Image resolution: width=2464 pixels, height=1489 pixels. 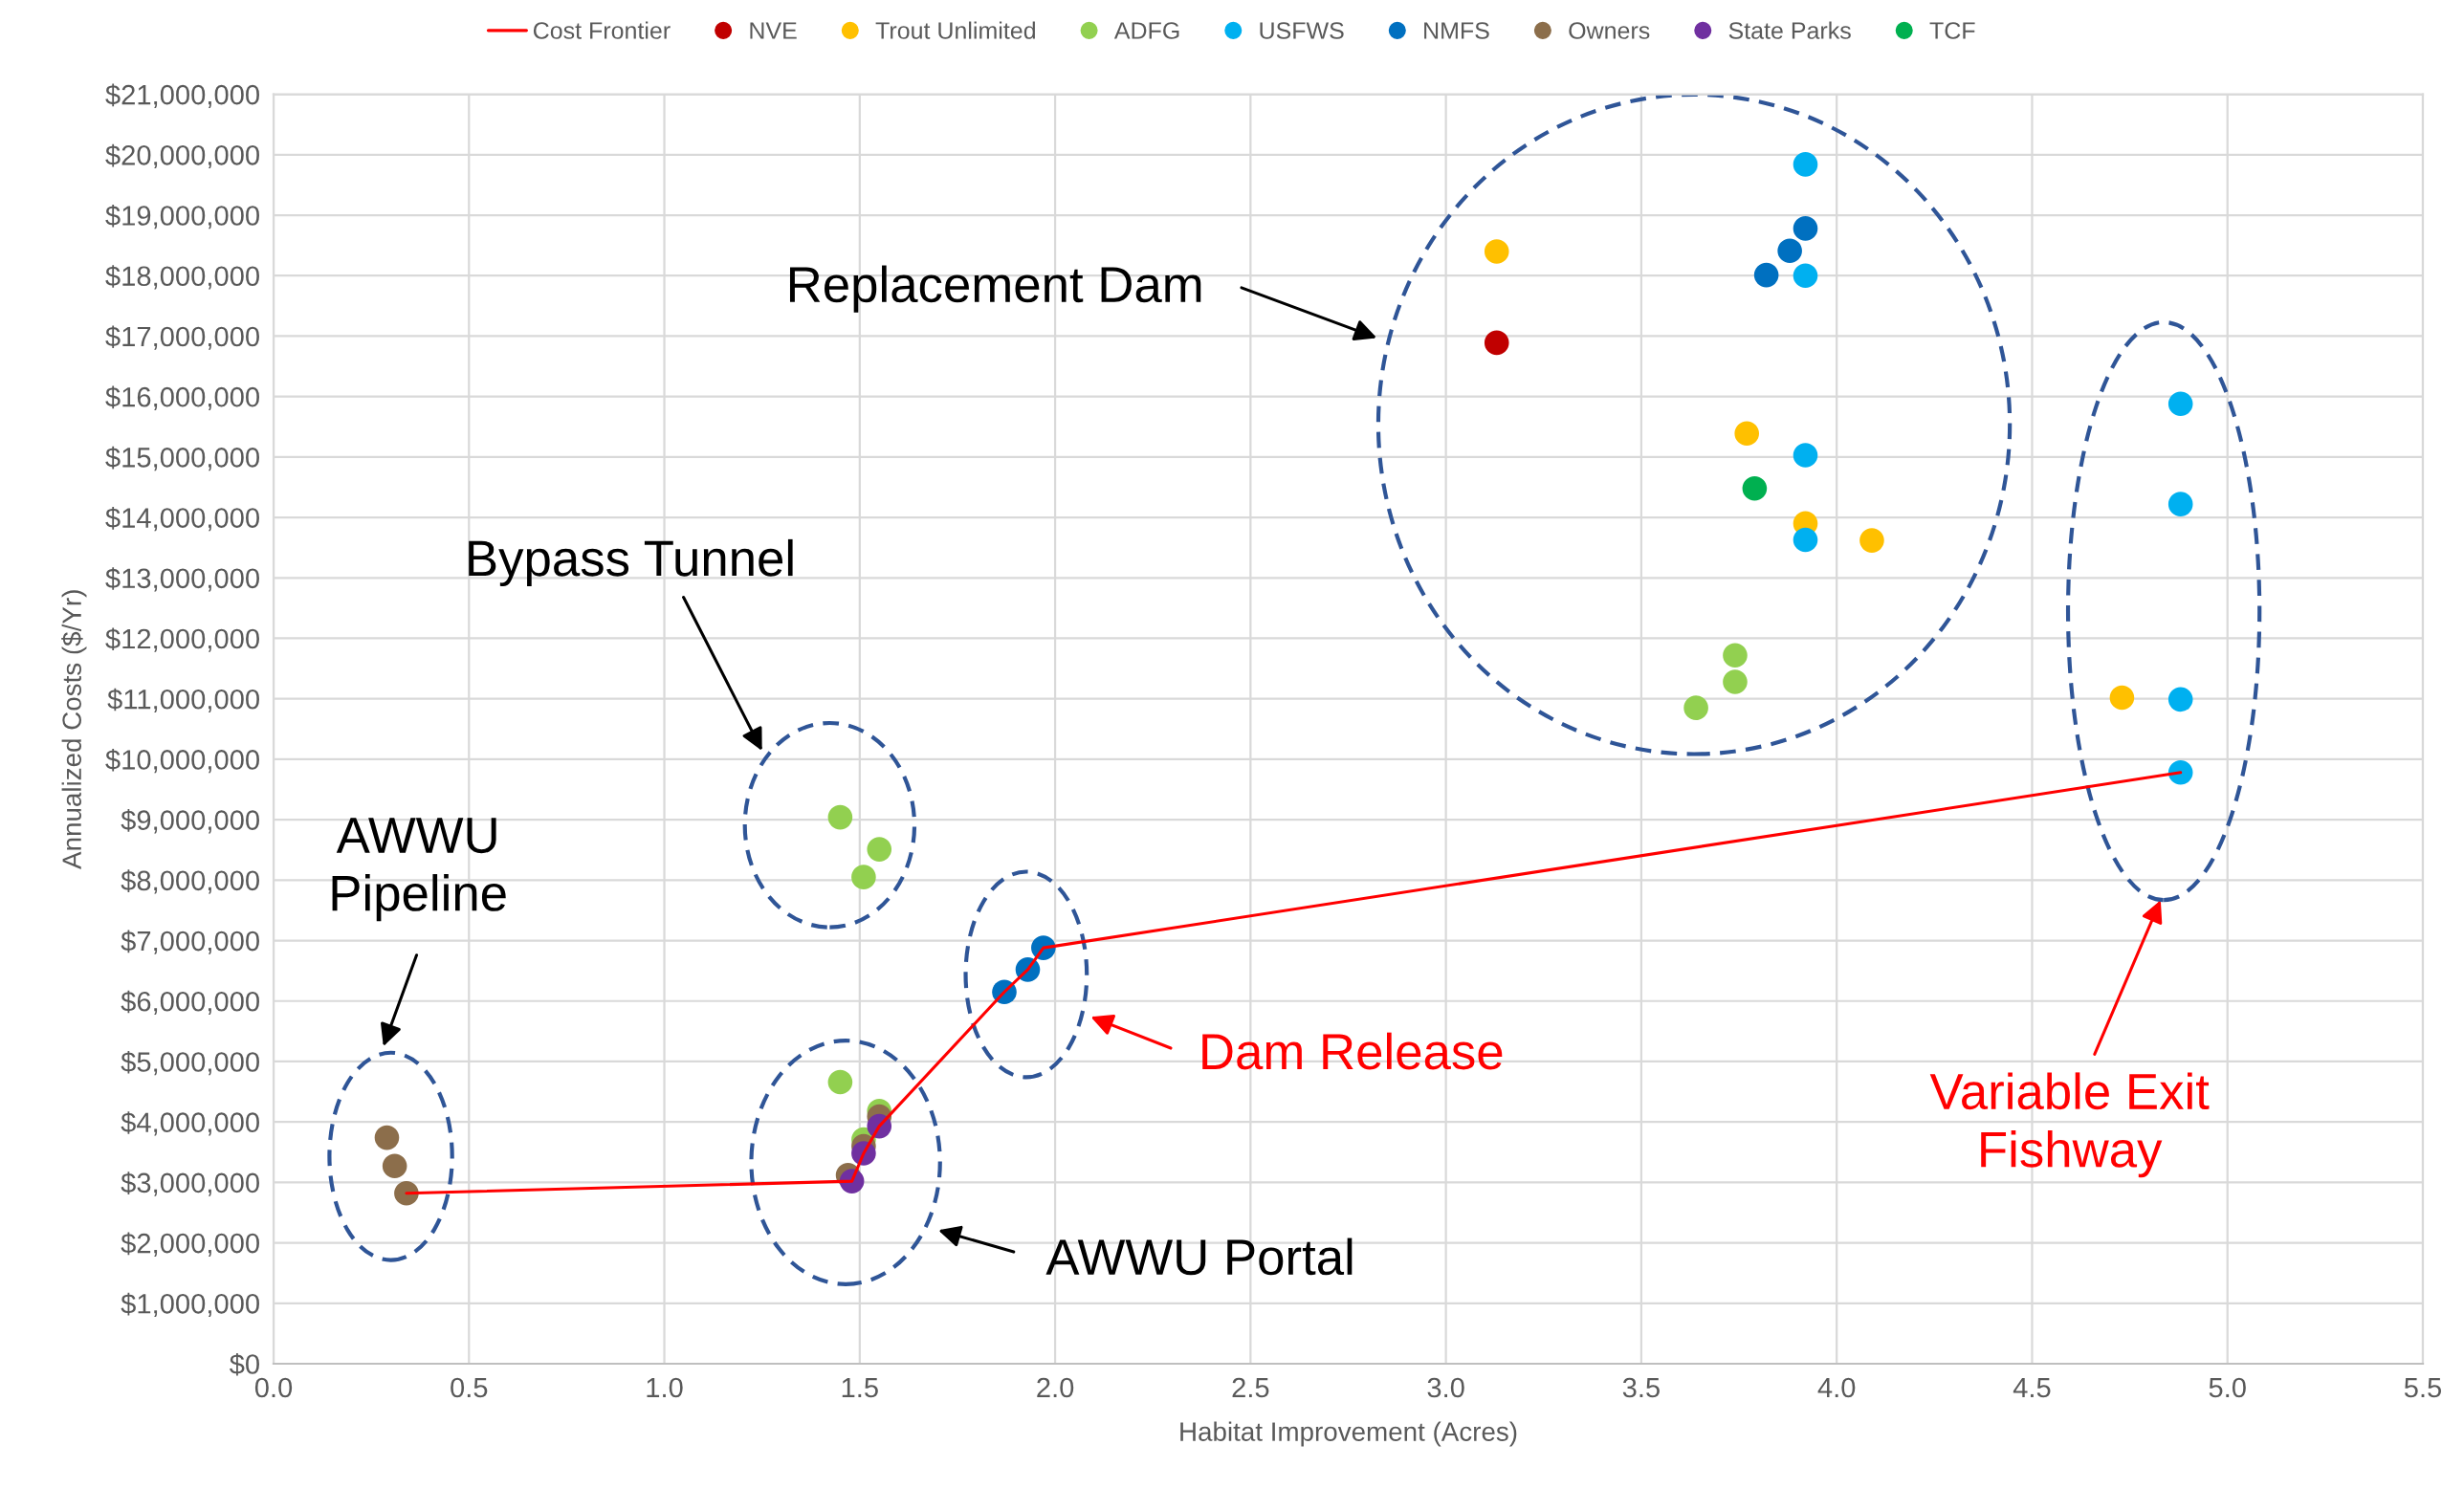 I want to click on y-tick-label: $17,000,000, so click(x=182, y=338).